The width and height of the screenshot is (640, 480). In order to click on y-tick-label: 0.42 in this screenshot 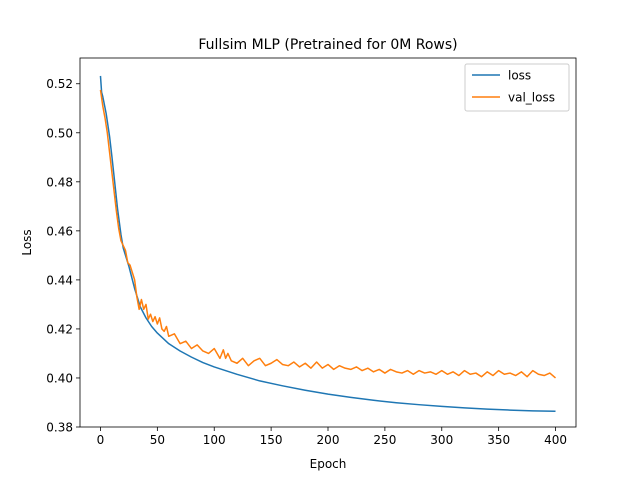, I will do `click(59, 329)`.